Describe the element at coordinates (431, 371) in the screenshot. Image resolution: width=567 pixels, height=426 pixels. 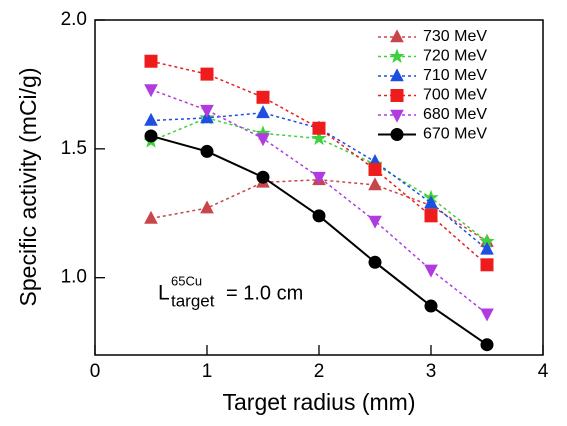
I see `x-tick-label: 3` at that location.